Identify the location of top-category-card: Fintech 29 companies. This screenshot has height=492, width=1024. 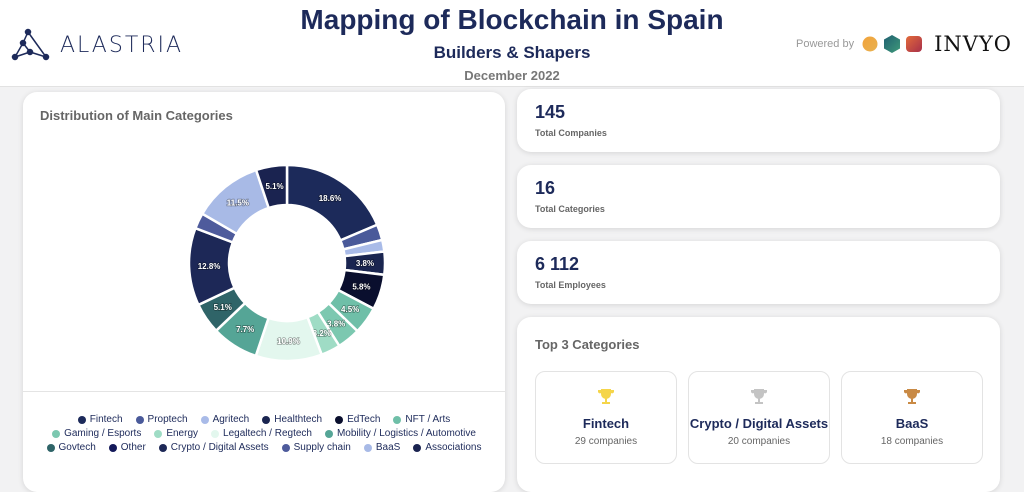
(606, 417).